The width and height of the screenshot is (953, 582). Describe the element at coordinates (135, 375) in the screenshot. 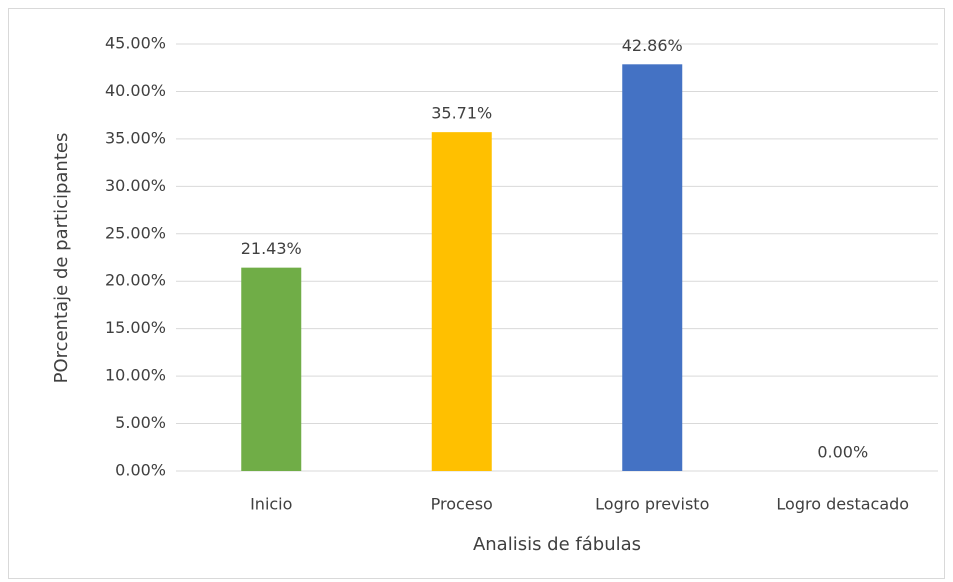

I see `y-tick-label: 10.00%` at that location.